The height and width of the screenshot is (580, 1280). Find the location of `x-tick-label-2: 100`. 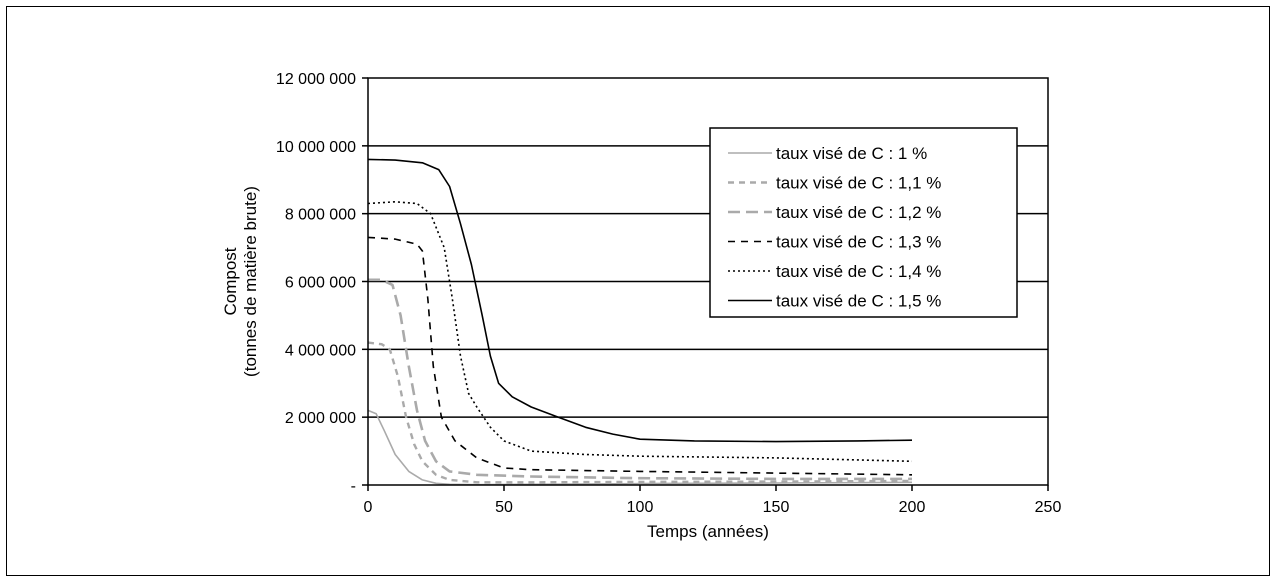

x-tick-label-2: 100 is located at coordinates (640, 507).